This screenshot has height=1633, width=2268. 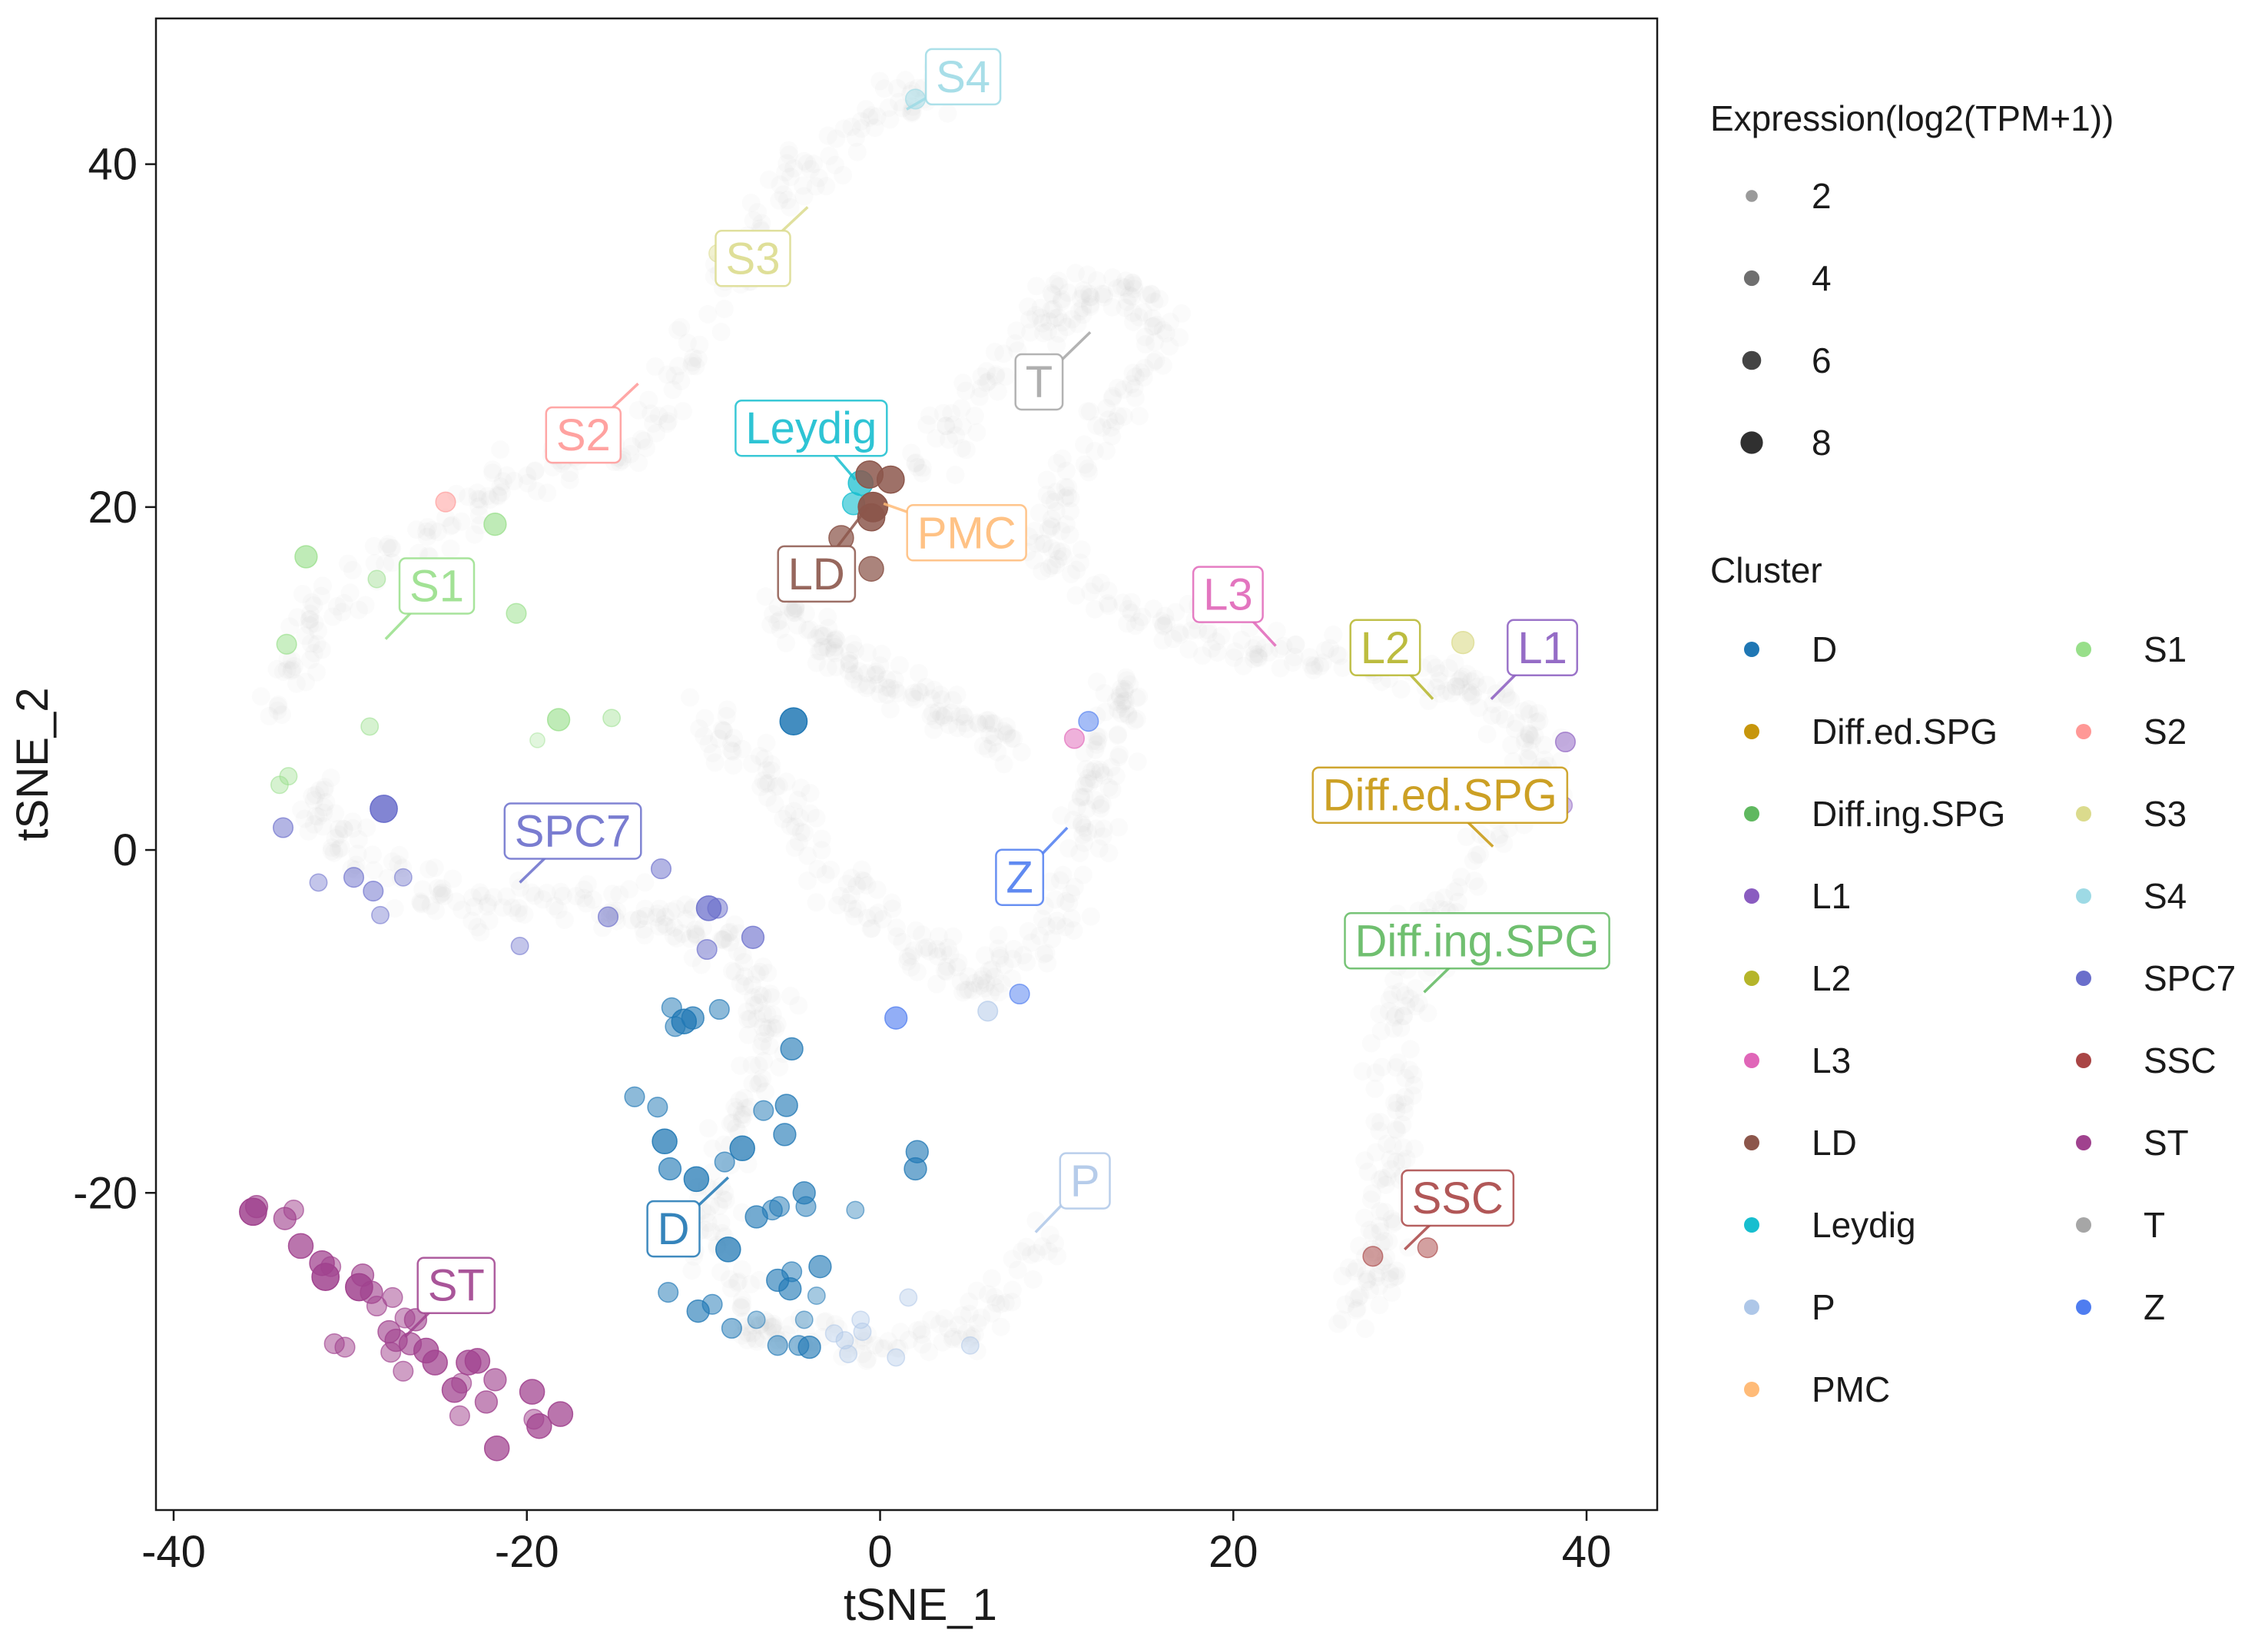 What do you see at coordinates (1752, 1060) in the screenshot?
I see `cluster-legend-key` at bounding box center [1752, 1060].